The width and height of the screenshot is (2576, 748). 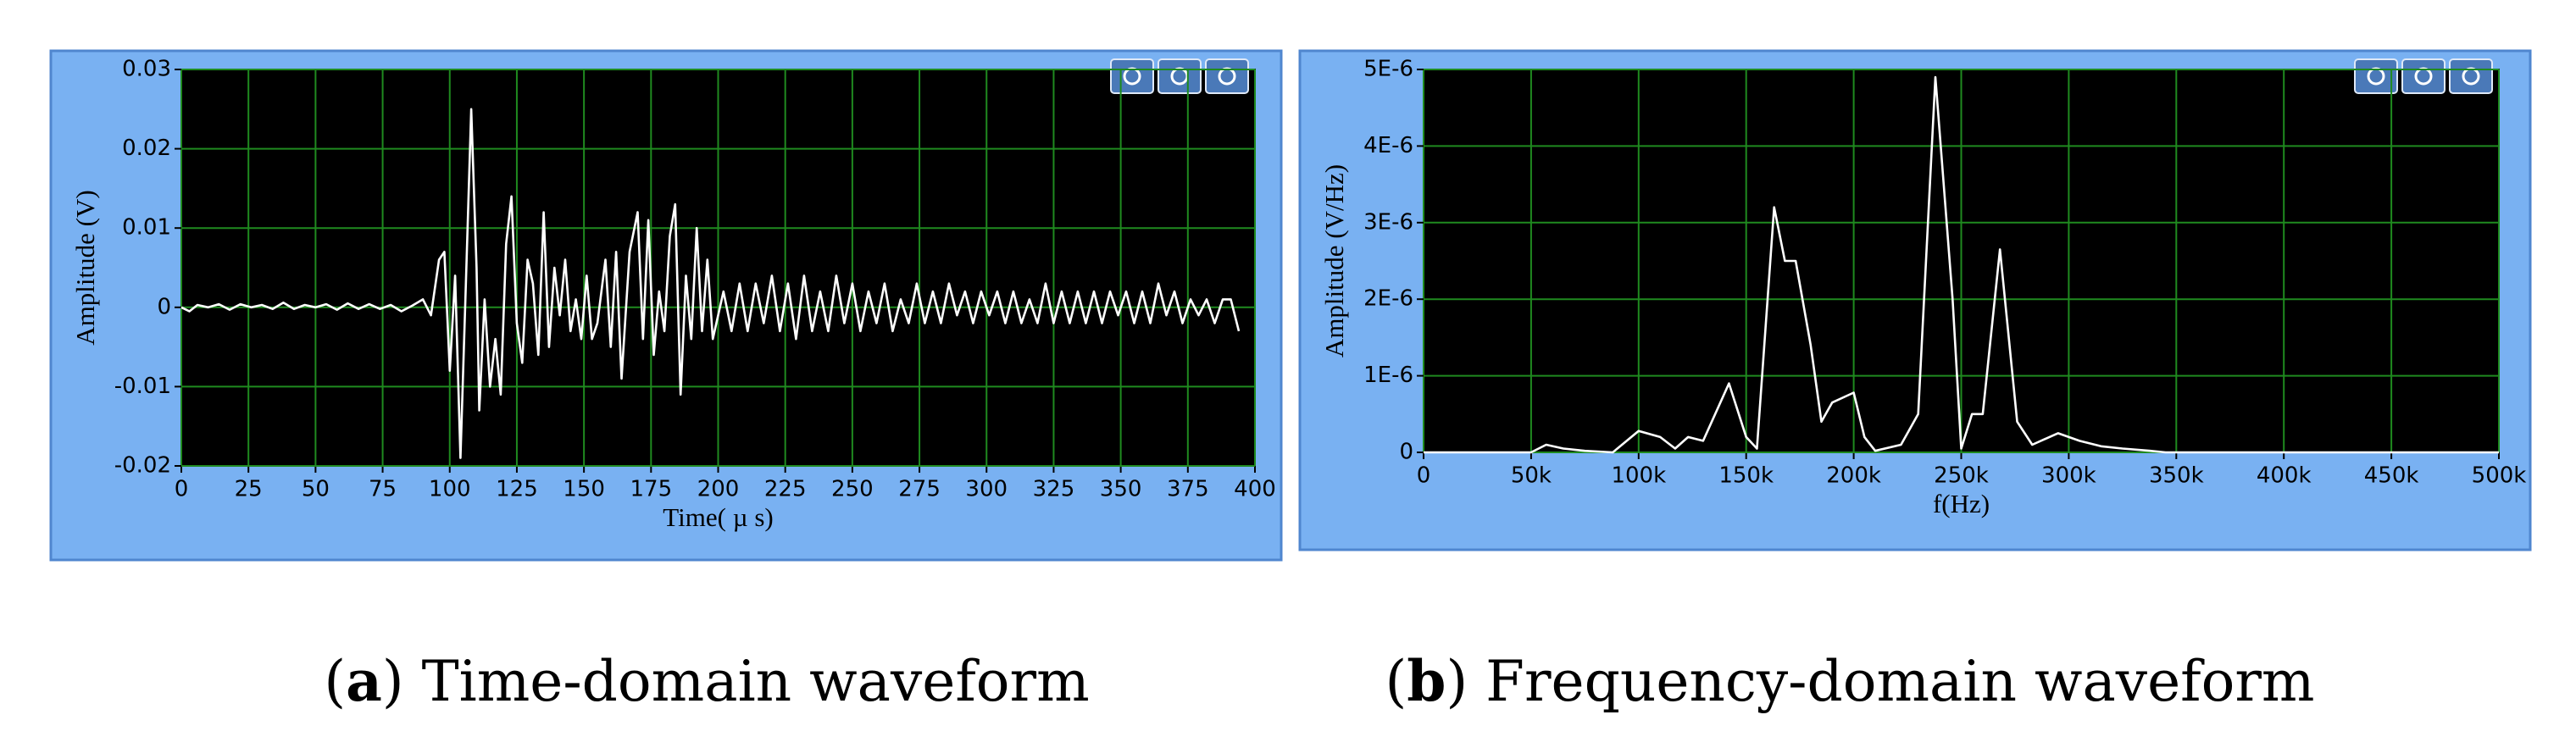 I want to click on x-tick-label: 300k, so click(x=2068, y=476).